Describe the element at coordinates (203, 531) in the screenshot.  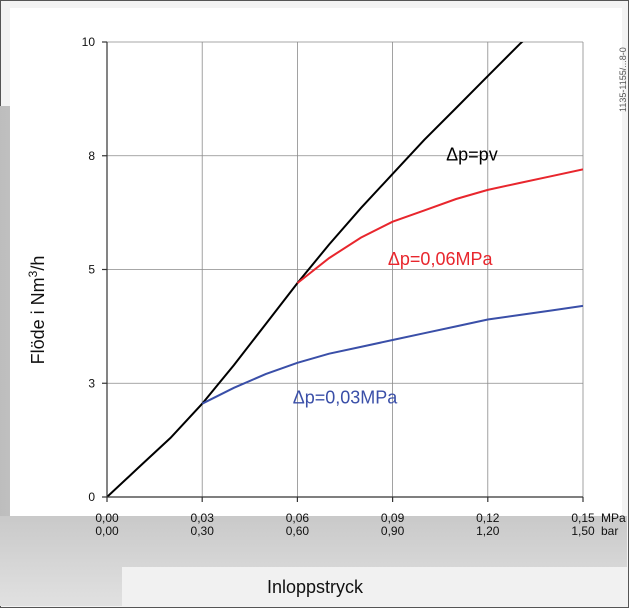
I see `x-tick-label-bar: 0,30` at that location.